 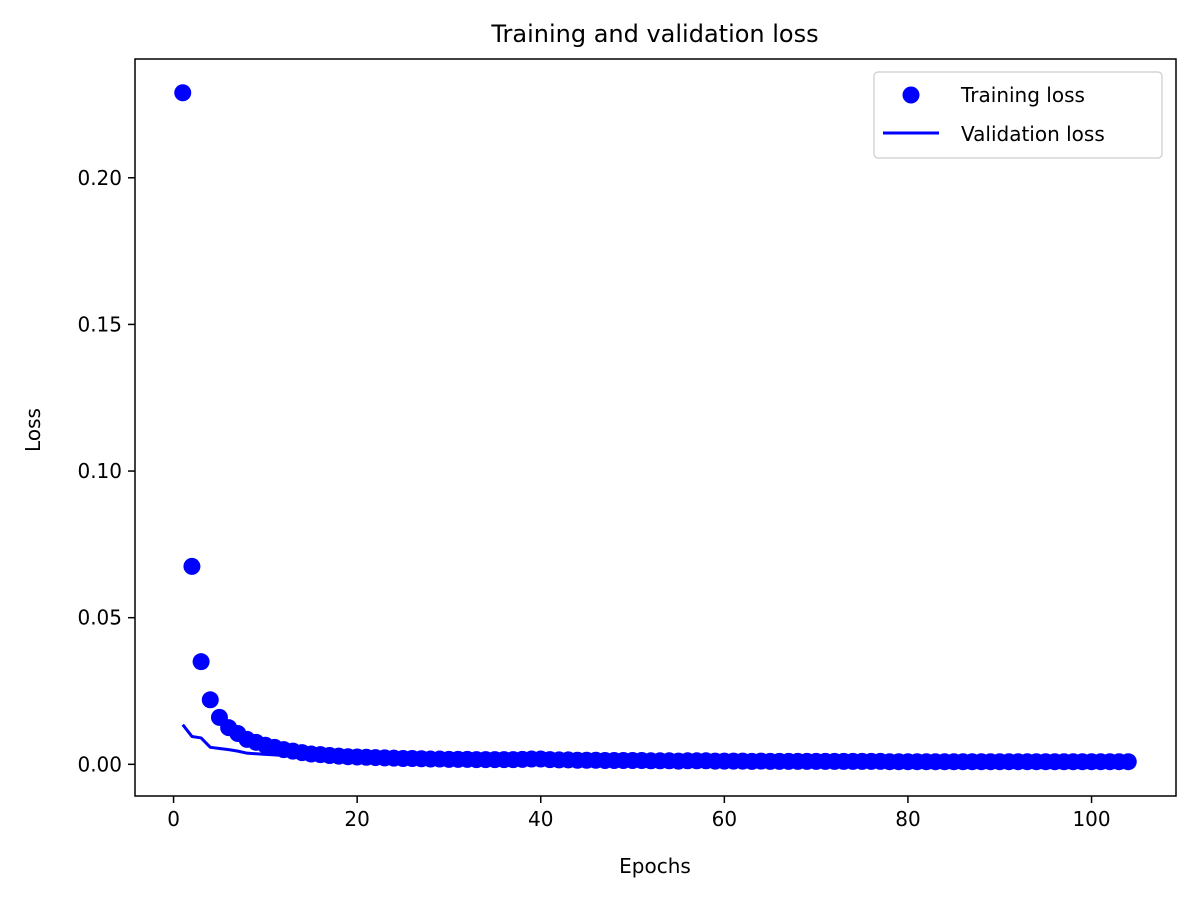 What do you see at coordinates (356, 819) in the screenshot?
I see `x-tick-label: 20` at bounding box center [356, 819].